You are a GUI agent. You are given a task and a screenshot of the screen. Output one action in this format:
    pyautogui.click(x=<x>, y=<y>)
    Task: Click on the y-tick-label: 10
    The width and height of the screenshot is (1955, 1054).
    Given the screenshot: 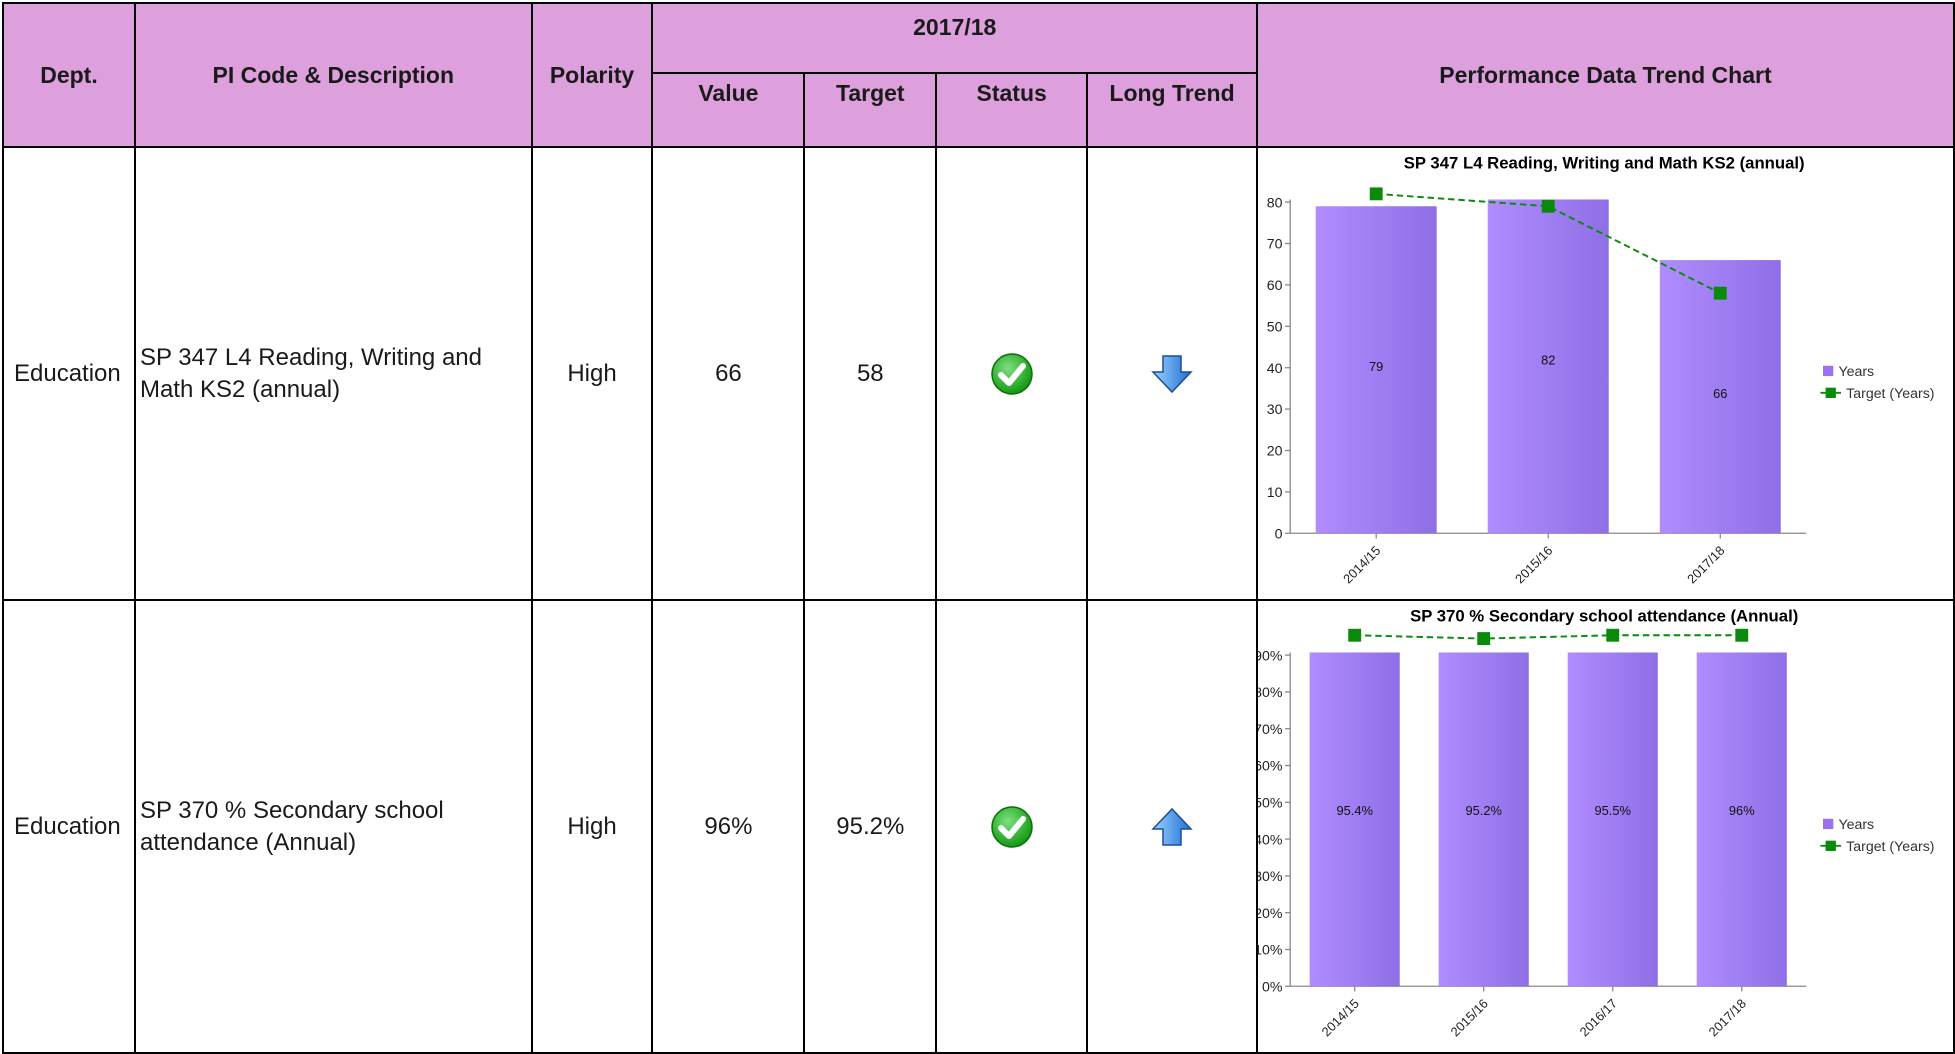 What is the action you would take?
    pyautogui.click(x=1275, y=493)
    